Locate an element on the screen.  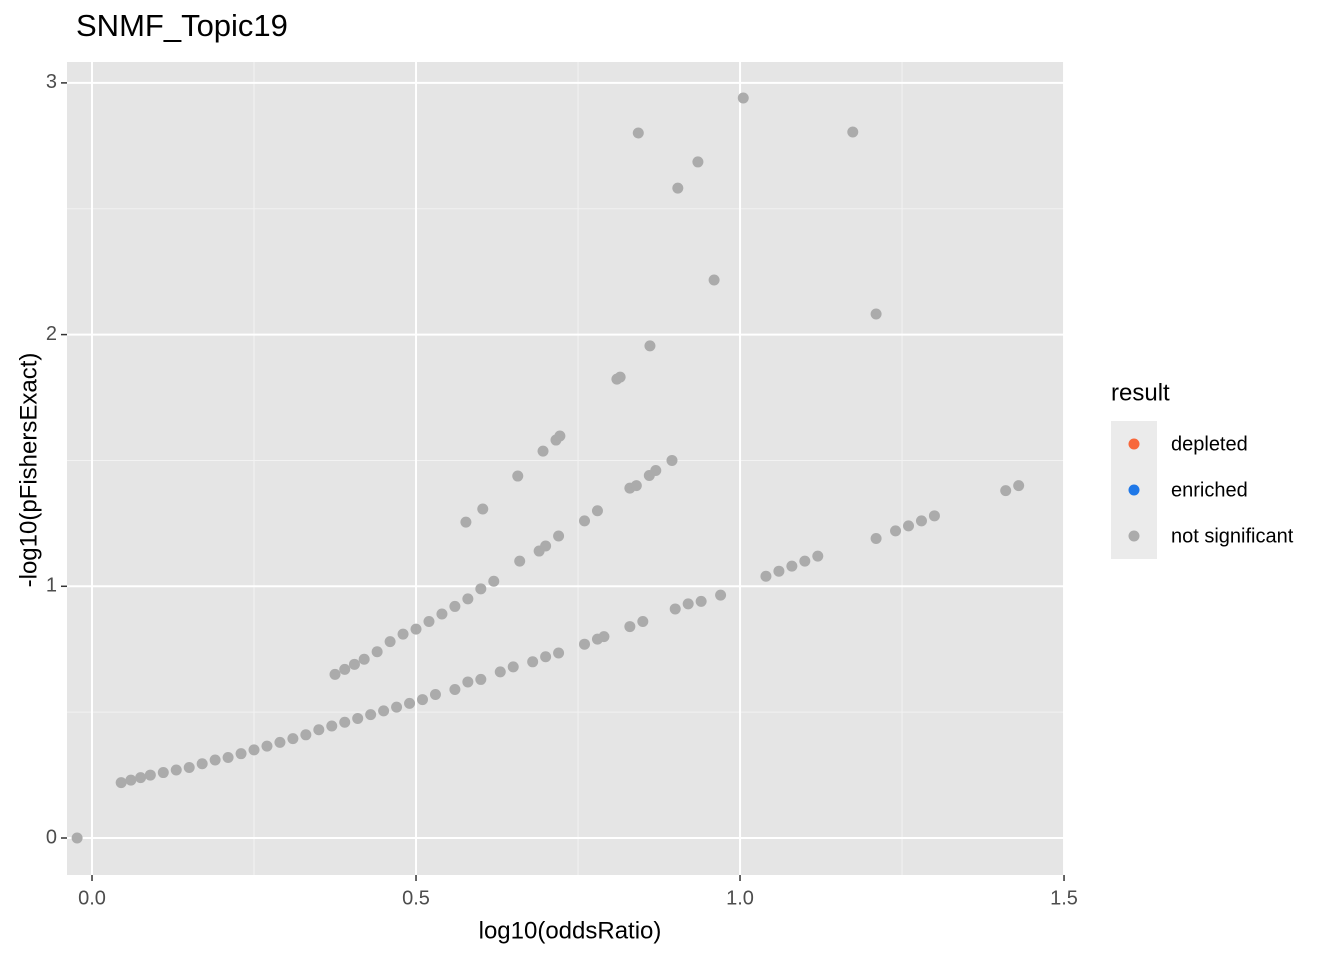
legend-label: enriched is located at coordinates (1209, 490).